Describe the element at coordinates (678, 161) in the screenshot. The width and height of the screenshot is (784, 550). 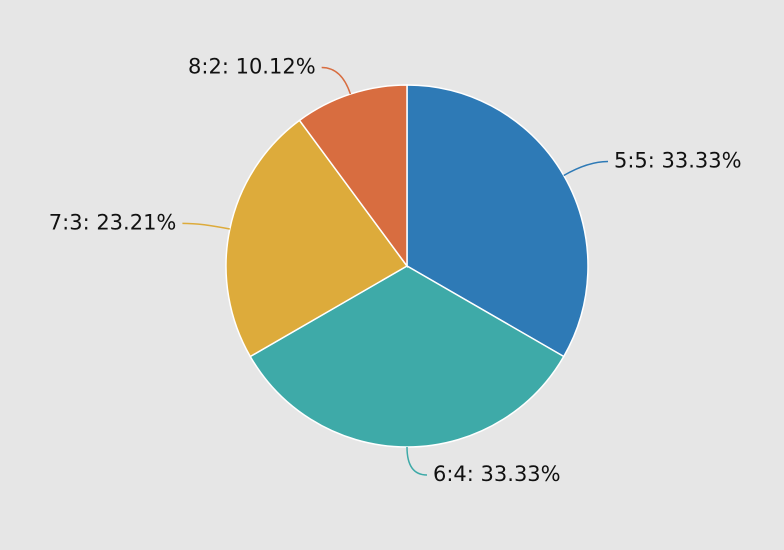
I see `data-label: 5:5: 33.33%` at that location.